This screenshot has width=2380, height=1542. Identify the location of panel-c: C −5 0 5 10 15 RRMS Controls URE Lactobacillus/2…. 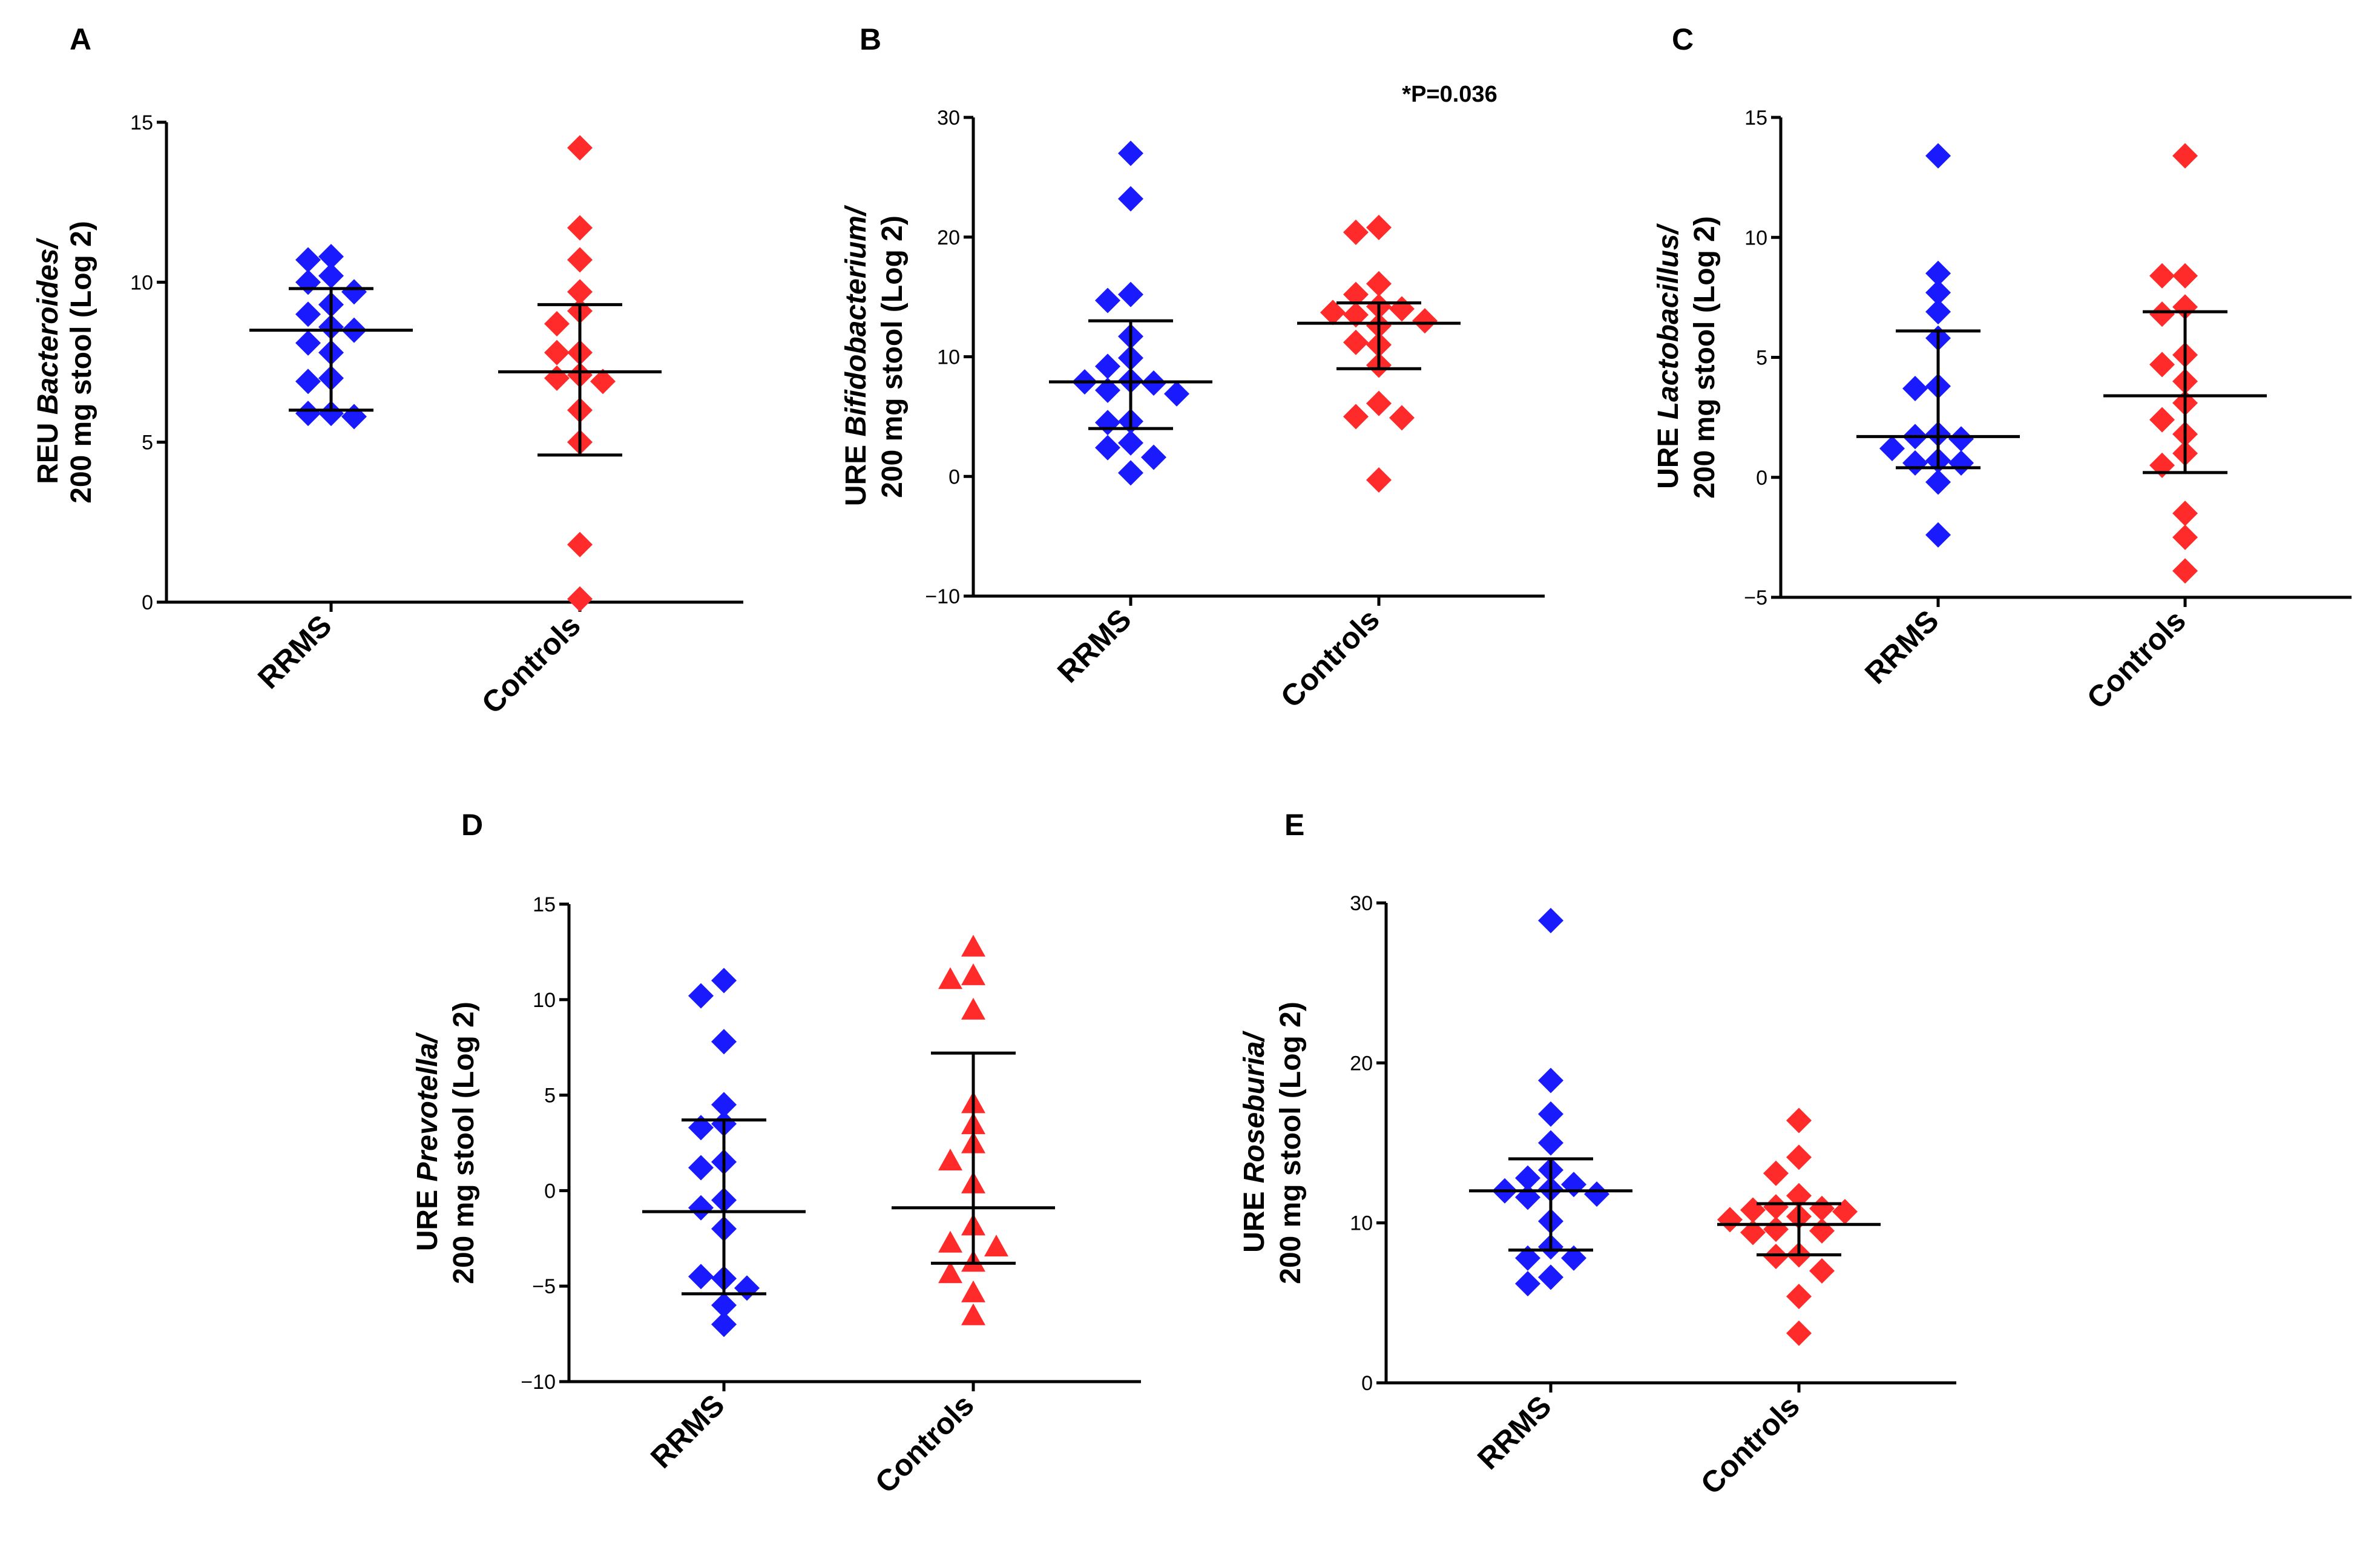
(2002, 368).